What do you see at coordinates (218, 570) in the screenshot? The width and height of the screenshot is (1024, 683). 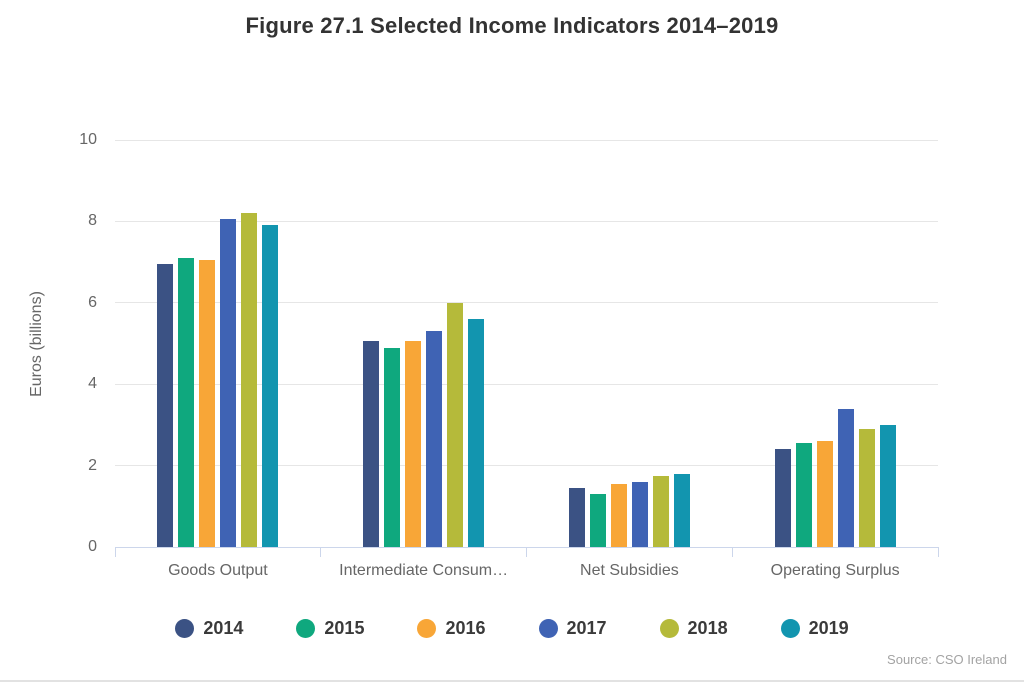 I see `category-label: Goods Output` at bounding box center [218, 570].